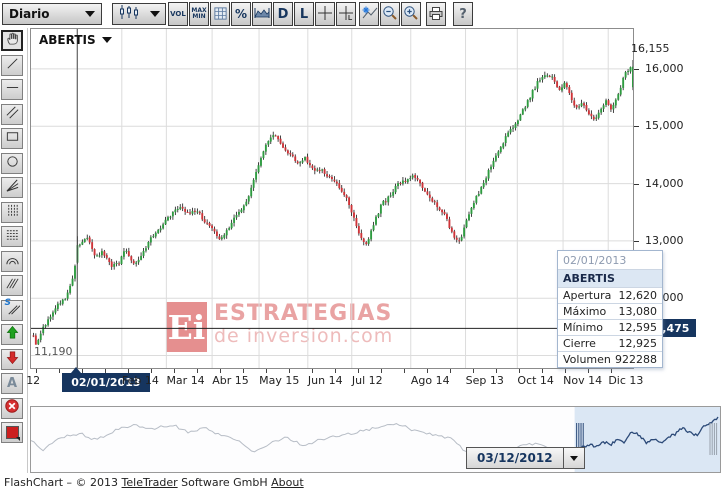 This screenshot has height=491, width=723. Describe the element at coordinates (304, 14) in the screenshot. I see `line-mode-button: L` at that location.